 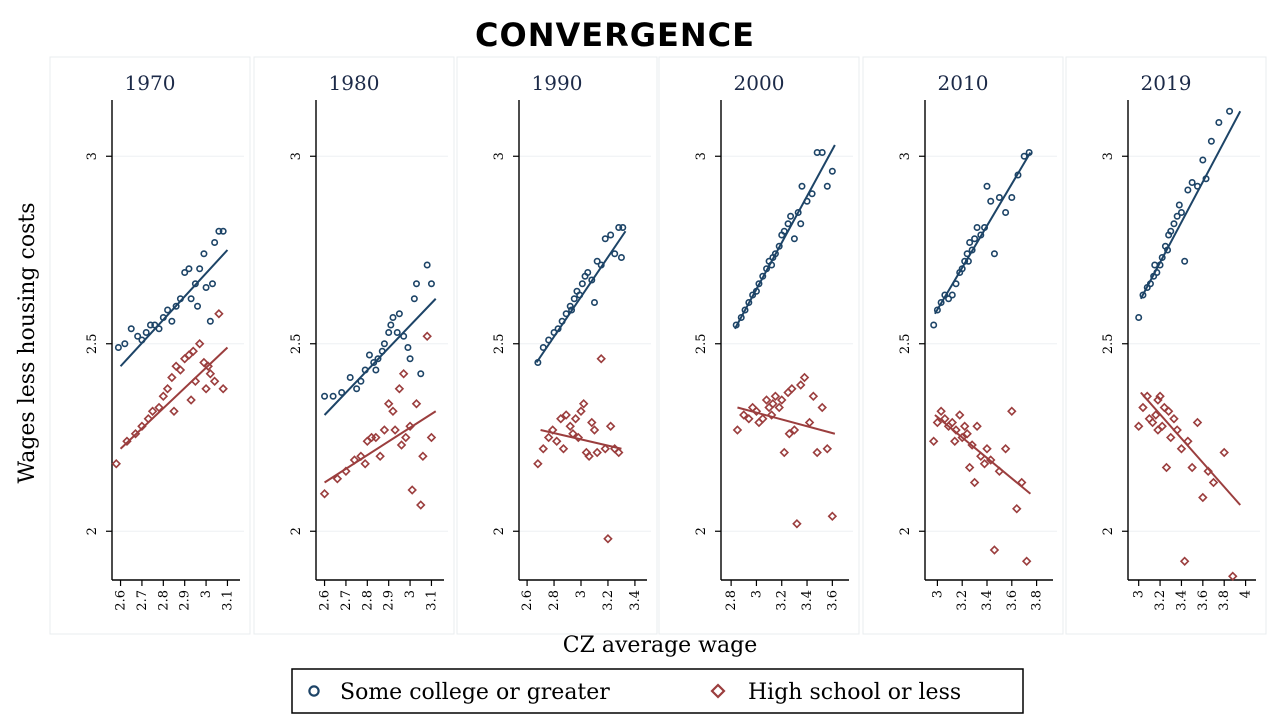 What do you see at coordinates (185, 600) in the screenshot?
I see `x-tick-label: 2.9` at bounding box center [185, 600].